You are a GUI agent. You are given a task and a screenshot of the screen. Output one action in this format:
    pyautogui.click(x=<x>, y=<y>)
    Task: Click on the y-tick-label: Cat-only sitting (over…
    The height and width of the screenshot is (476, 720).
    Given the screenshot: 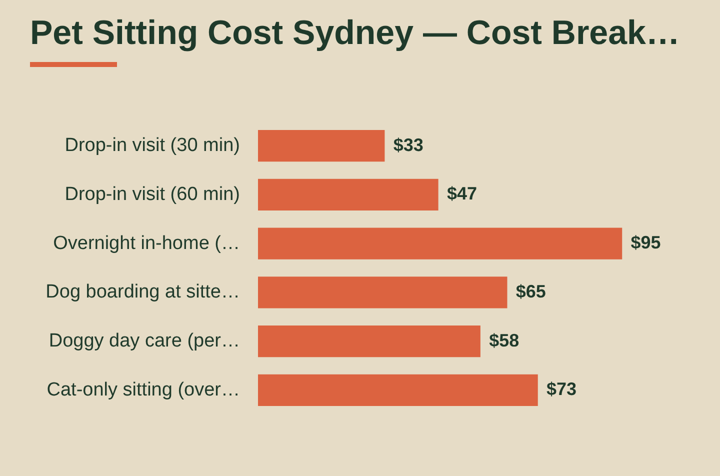 What is the action you would take?
    pyautogui.click(x=143, y=389)
    